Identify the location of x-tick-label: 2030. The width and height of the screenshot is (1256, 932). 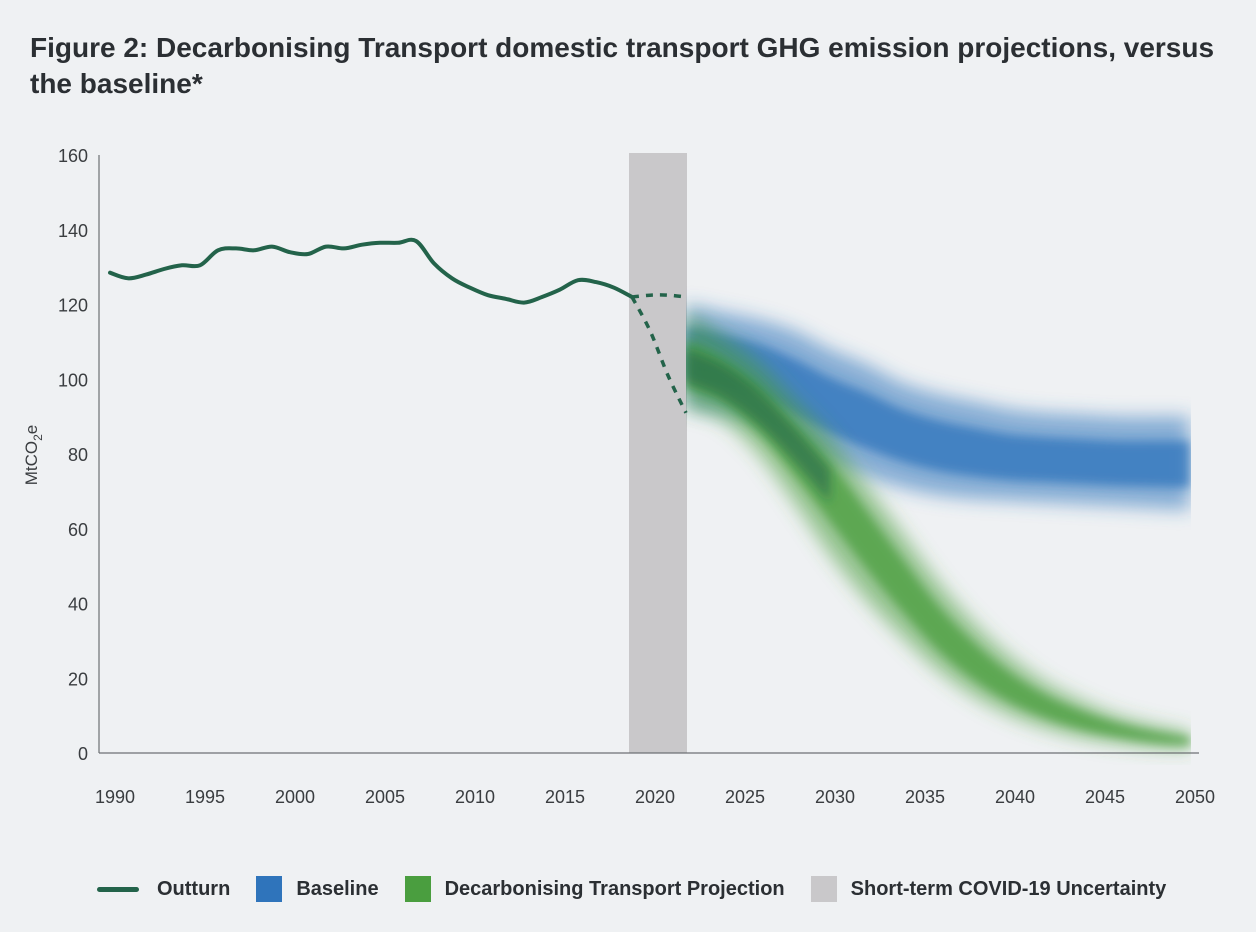
(835, 797).